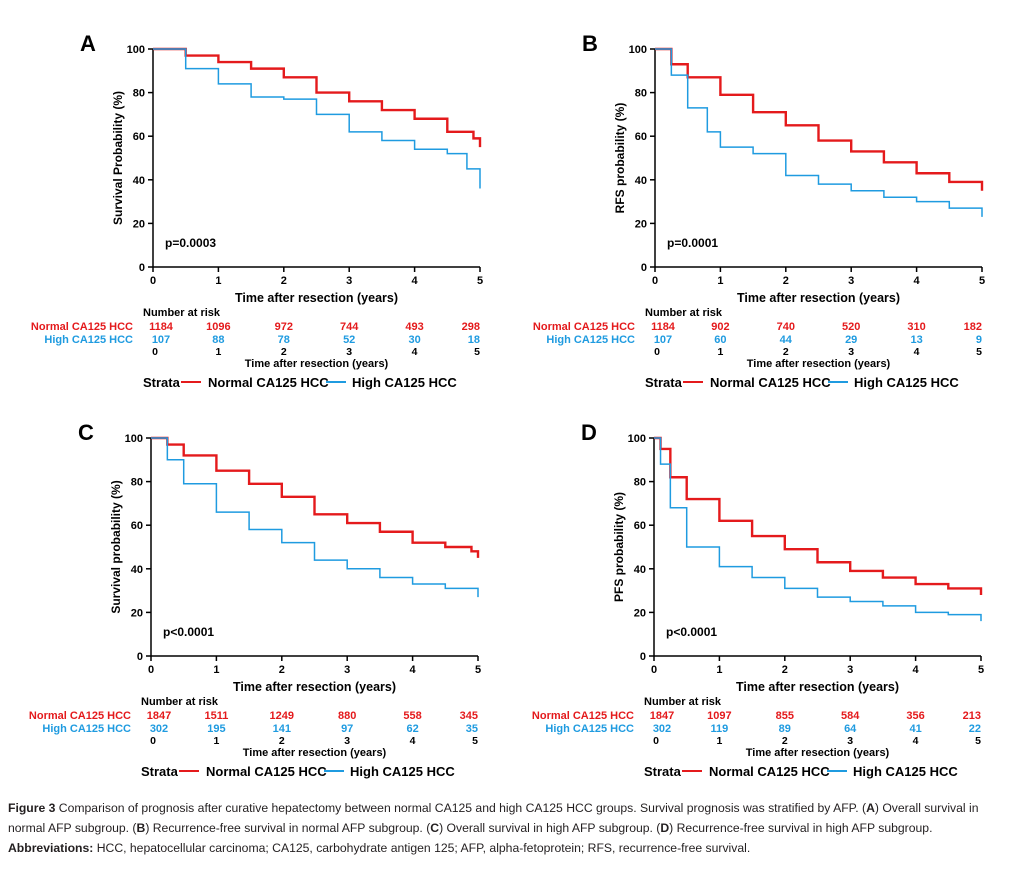 The height and width of the screenshot is (874, 1026). I want to click on risk-count: 584, so click(850, 716).